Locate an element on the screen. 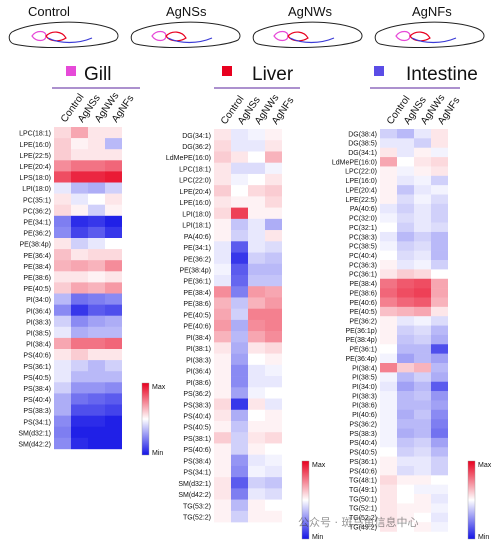  row-label: PC(38:5) is located at coordinates (363, 247).